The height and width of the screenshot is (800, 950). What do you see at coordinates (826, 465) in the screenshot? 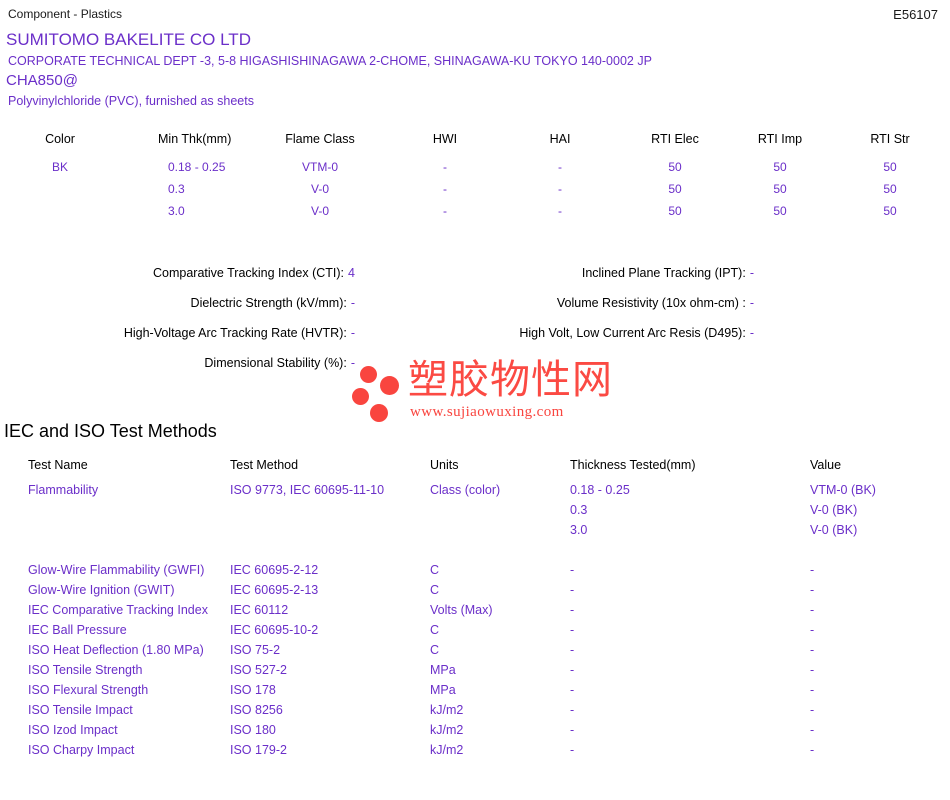
I see `col-header-value: Value` at bounding box center [826, 465].